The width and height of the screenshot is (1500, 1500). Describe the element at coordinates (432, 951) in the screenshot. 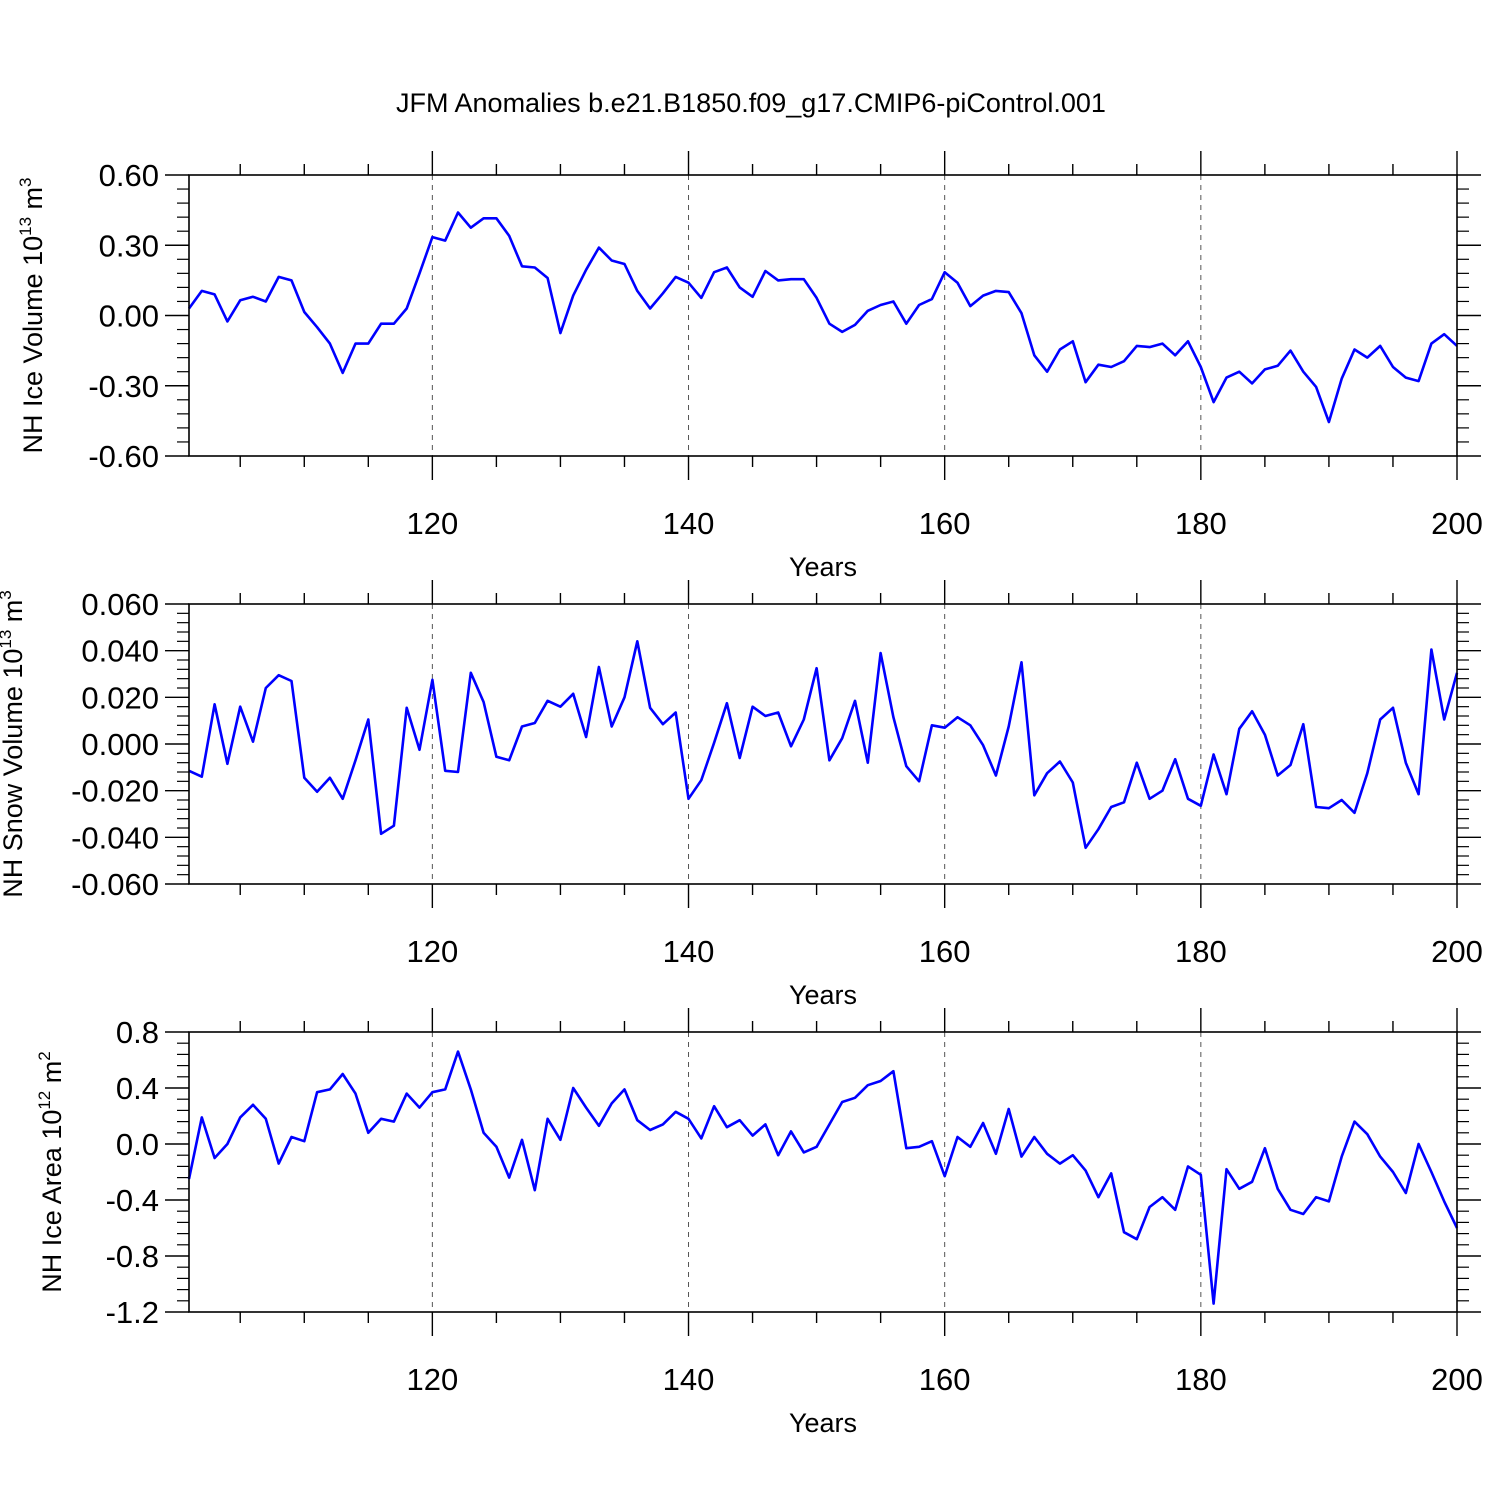

I see `snow-volume-xtick-label: 120` at that location.